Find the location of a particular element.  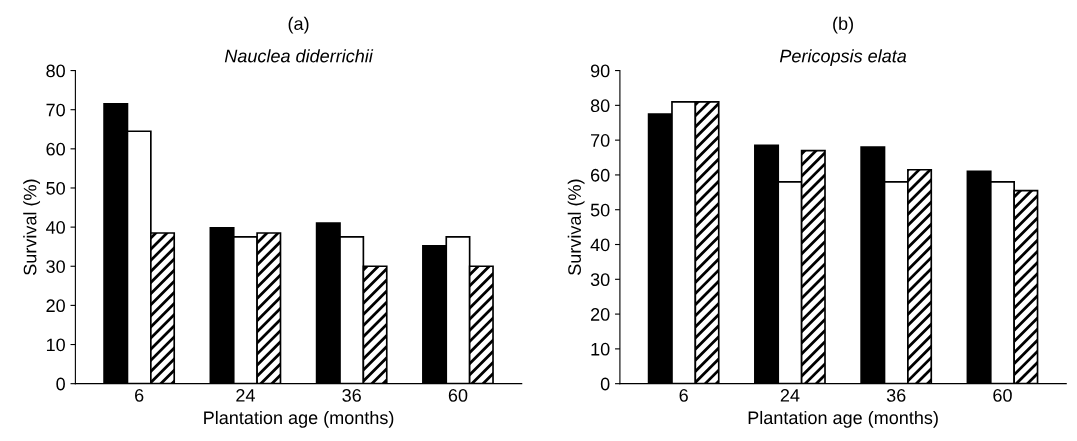

chart-title: (a) is located at coordinates (298, 25).